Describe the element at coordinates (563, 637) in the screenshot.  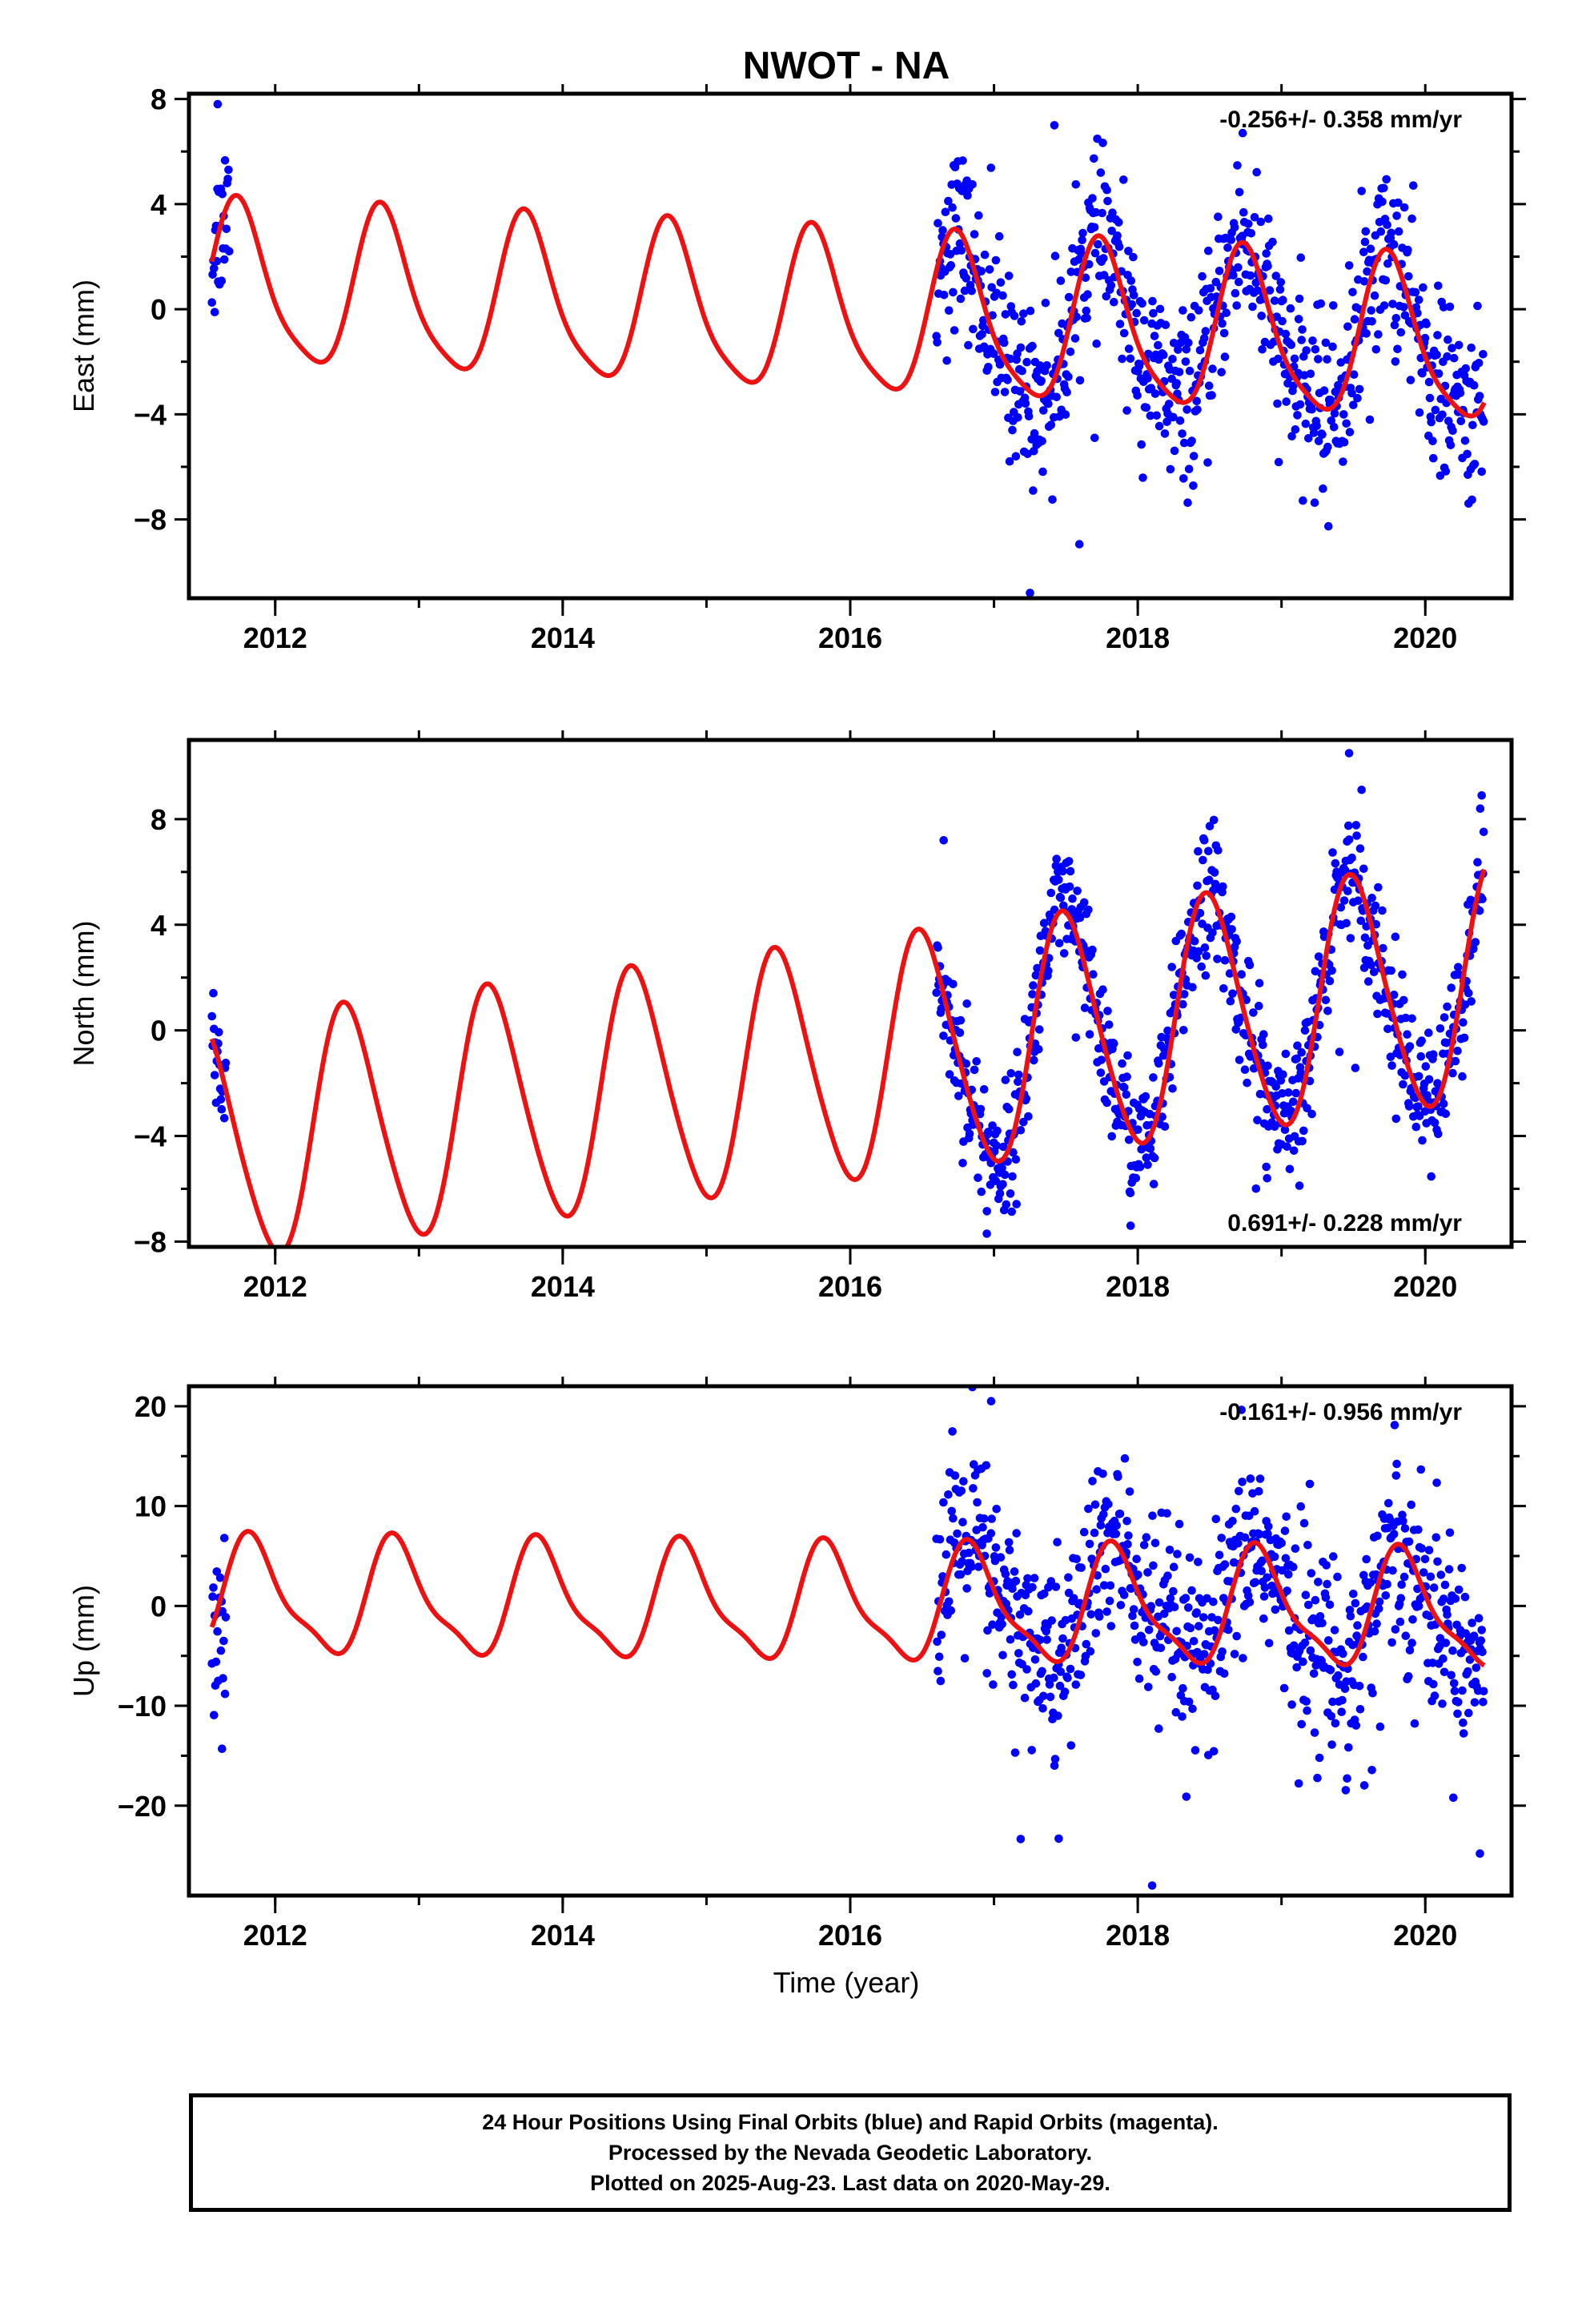
I see `x-tick-label-1-1: 2014` at that location.